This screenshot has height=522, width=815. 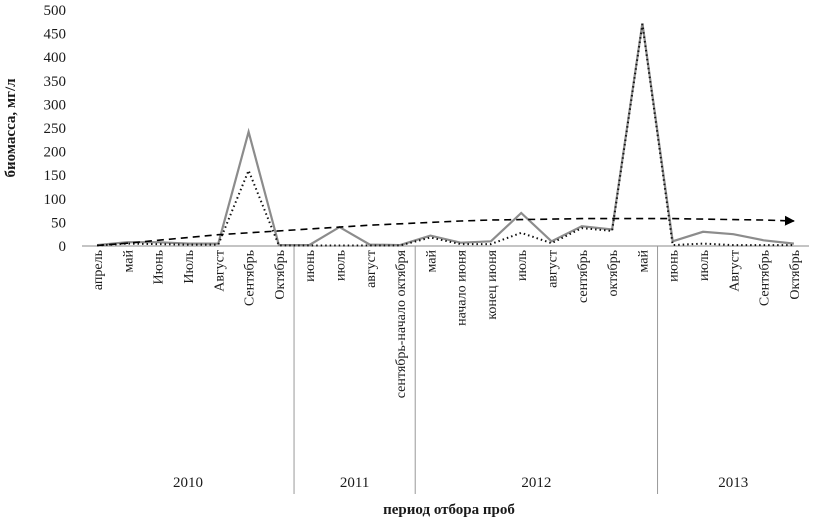 What do you see at coordinates (11, 128) in the screenshot?
I see `y-axis-title: биомасса, мг/л` at bounding box center [11, 128].